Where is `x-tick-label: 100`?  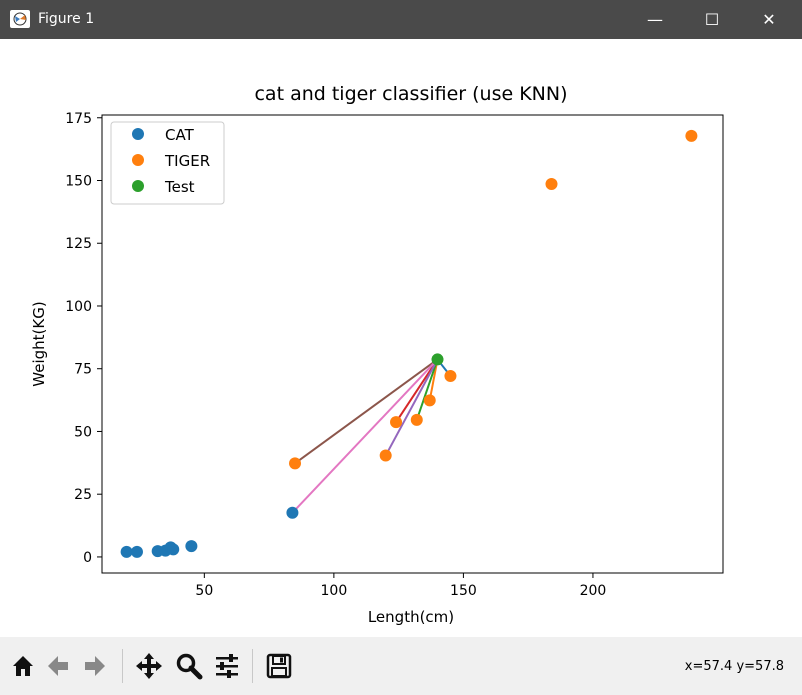
x-tick-label: 100 is located at coordinates (334, 591).